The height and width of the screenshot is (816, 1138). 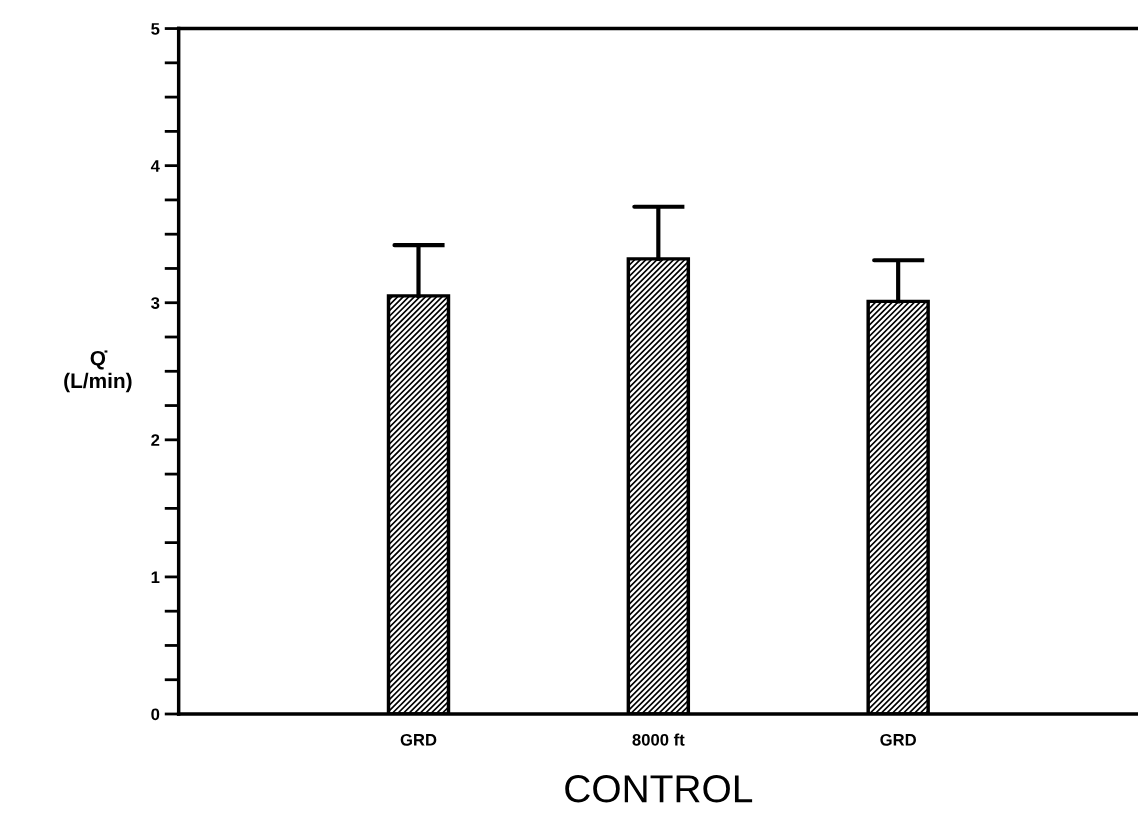 What do you see at coordinates (659, 789) in the screenshot?
I see `x-axis-title: CONTROL` at bounding box center [659, 789].